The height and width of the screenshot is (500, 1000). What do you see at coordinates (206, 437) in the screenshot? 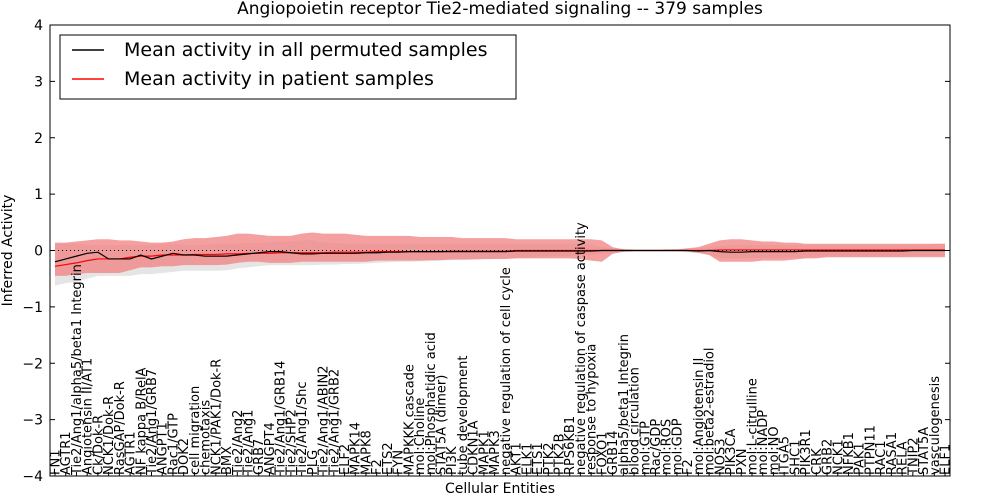
I see `x-tick-label: chemotaxis` at bounding box center [206, 437].